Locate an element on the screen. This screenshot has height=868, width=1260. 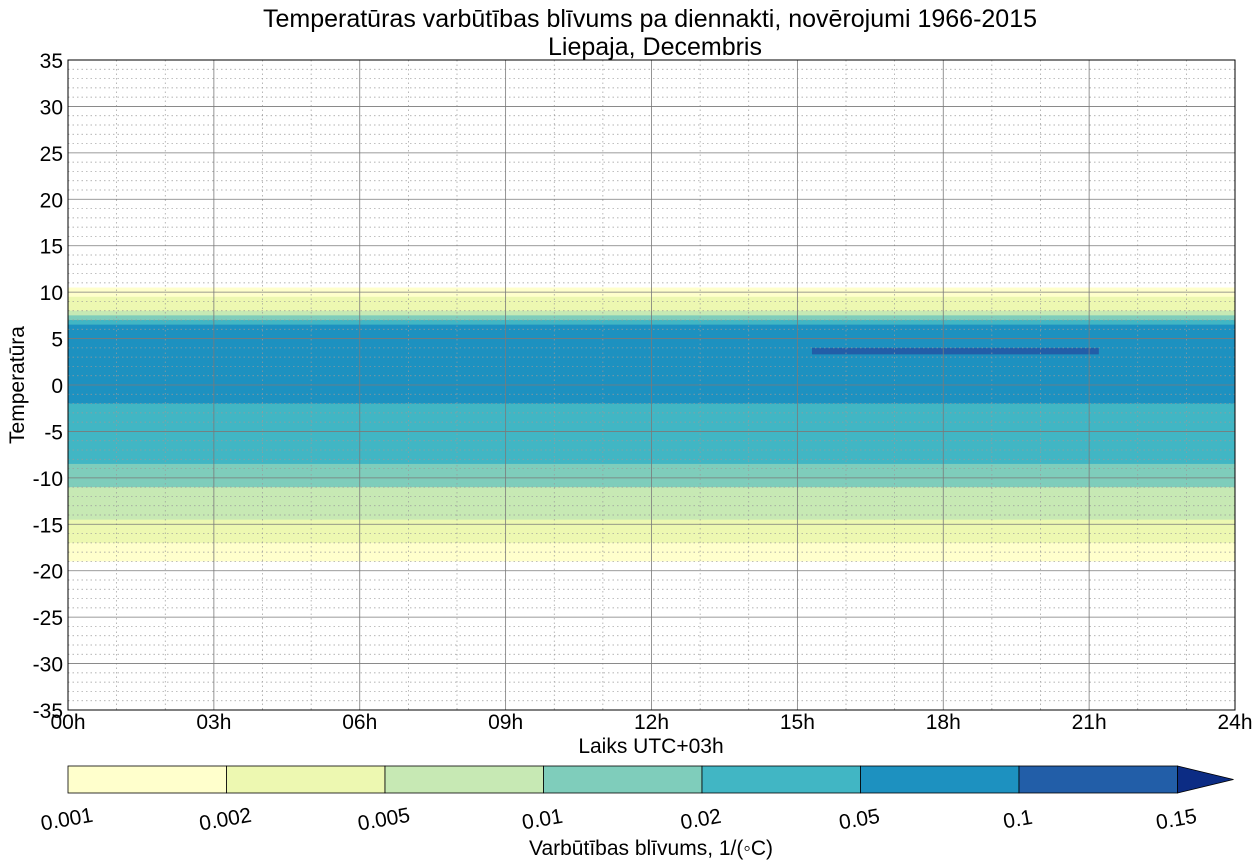
x-tick-label: 24h is located at coordinates (1234, 722).